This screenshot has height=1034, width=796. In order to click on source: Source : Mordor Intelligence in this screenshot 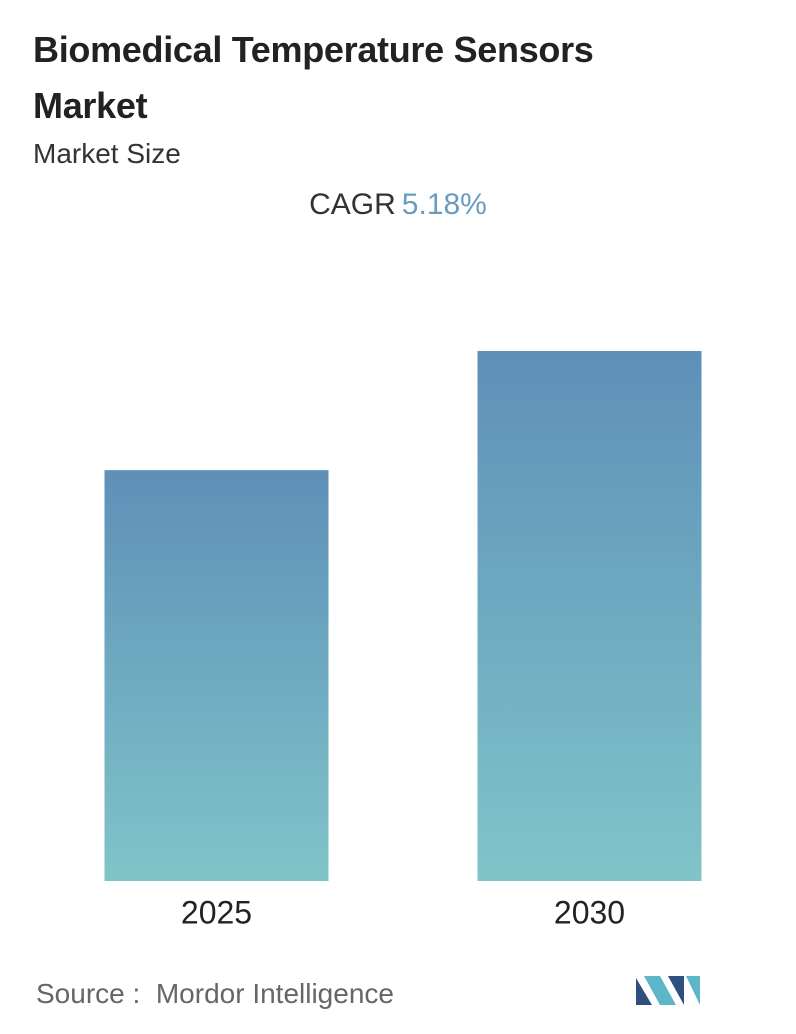, I will do `click(215, 994)`.